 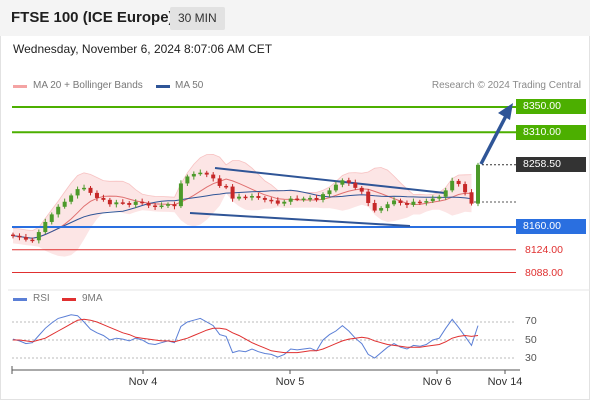 What do you see at coordinates (41, 298) in the screenshot?
I see `rsi-legend-label: RSI` at bounding box center [41, 298].